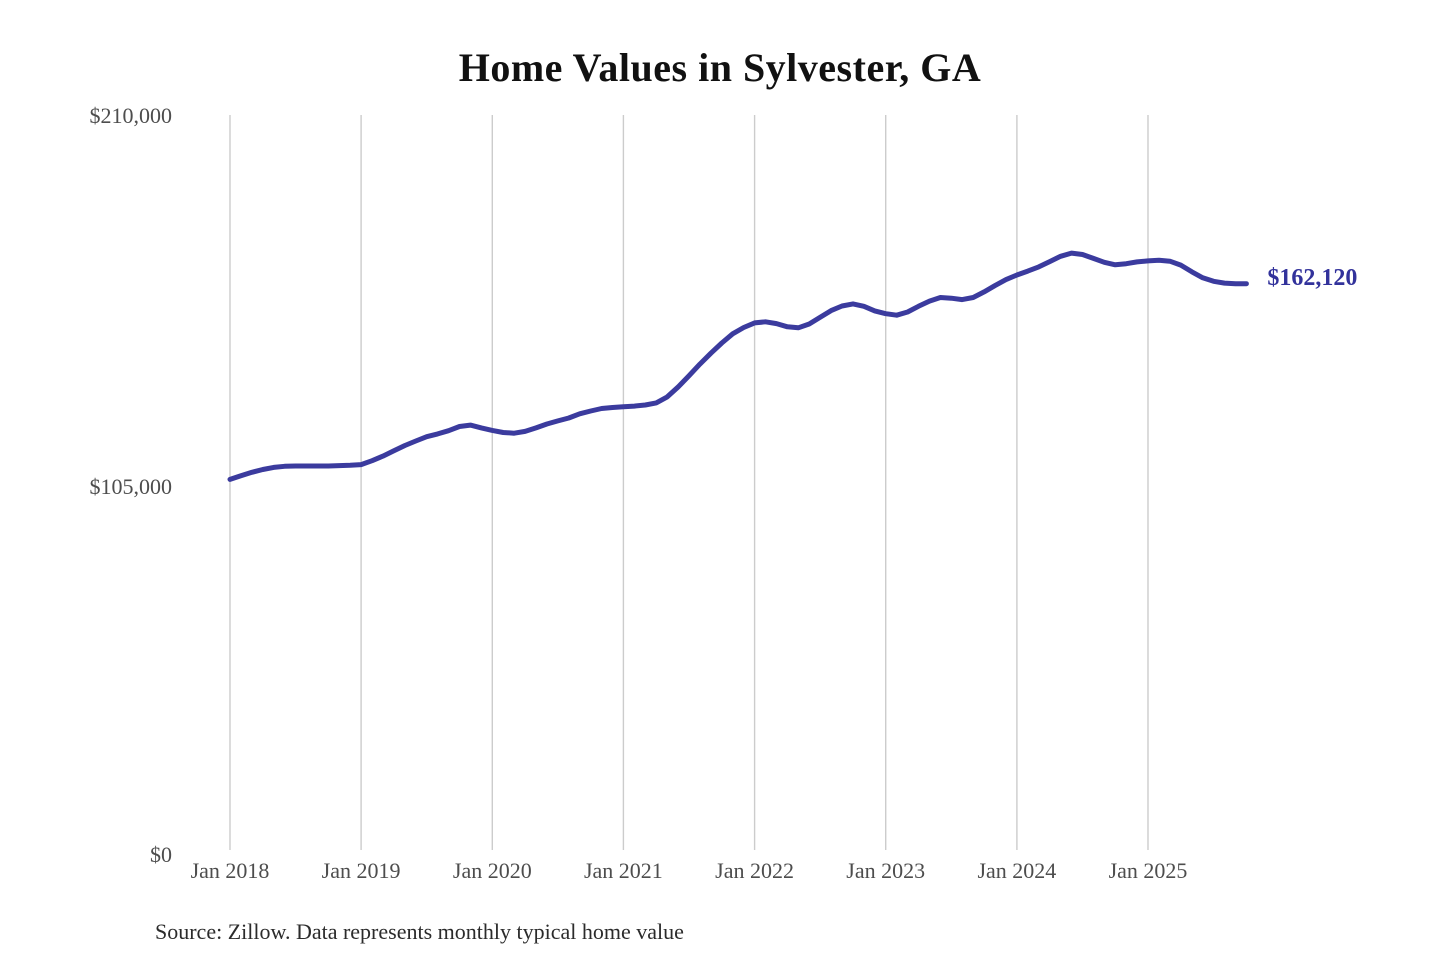  Describe the element at coordinates (1148, 870) in the screenshot. I see `x-axis-tick-jan-2025: Jan 2025` at that location.